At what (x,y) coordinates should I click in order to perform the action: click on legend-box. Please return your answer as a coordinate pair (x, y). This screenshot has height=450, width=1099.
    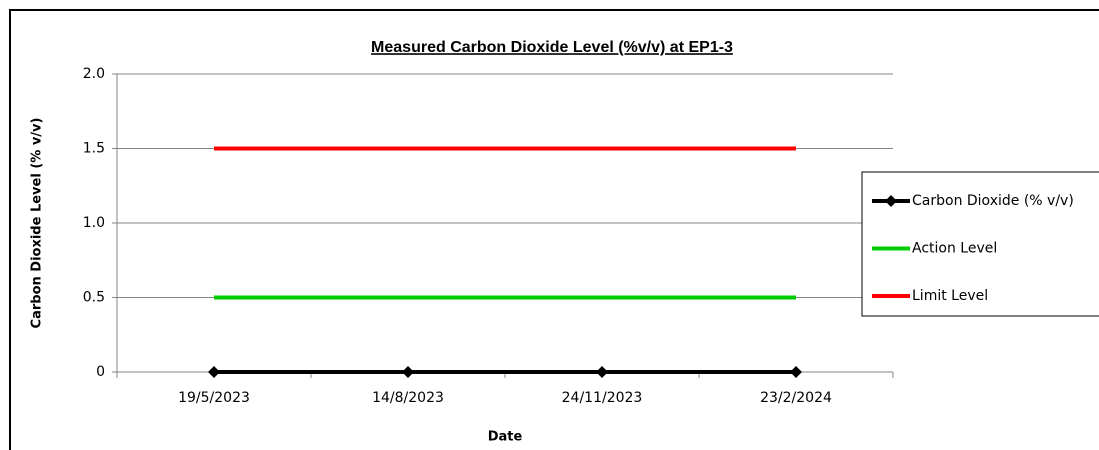
    Looking at the image, I should click on (980, 244).